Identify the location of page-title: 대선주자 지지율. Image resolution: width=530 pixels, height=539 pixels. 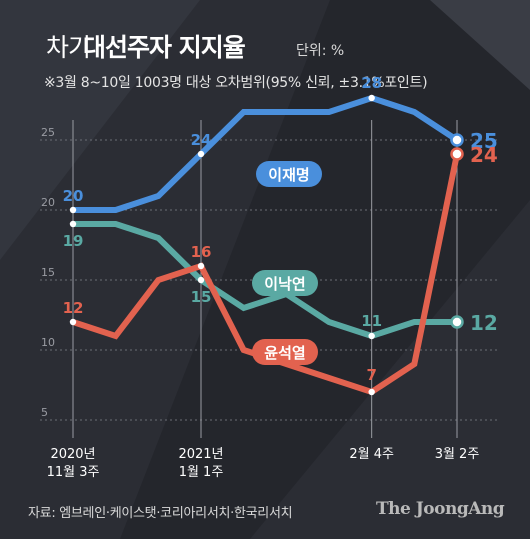
(164, 47).